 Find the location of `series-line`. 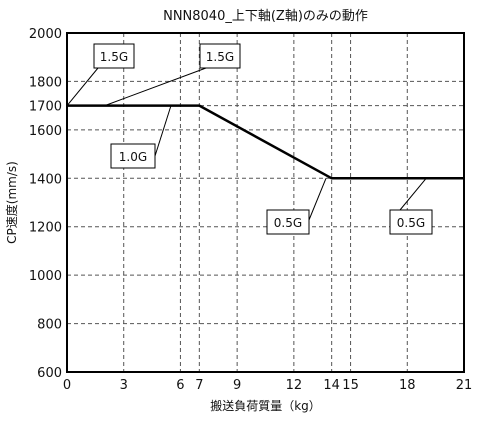

series-line is located at coordinates (265, 142).